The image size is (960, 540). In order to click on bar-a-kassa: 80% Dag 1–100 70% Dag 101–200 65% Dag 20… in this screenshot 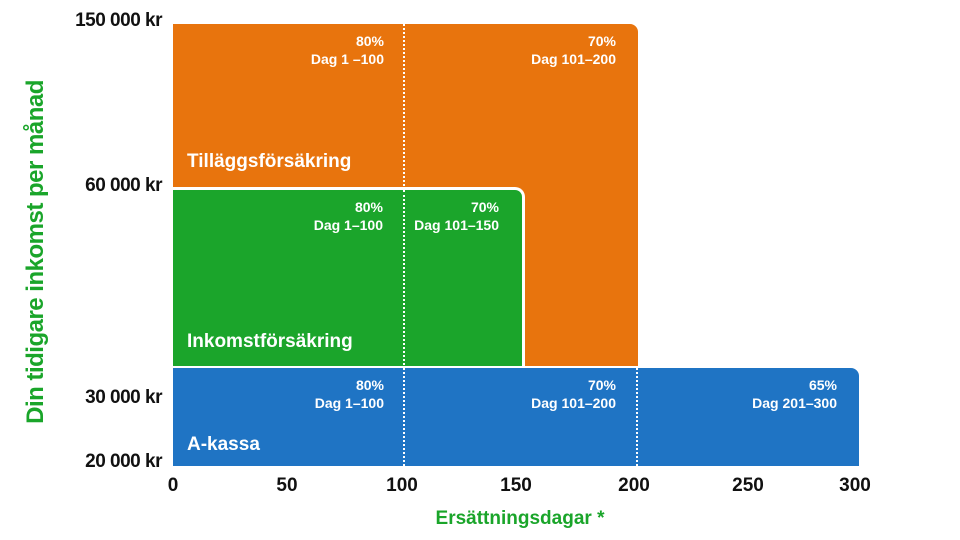, I will do `click(516, 417)`.